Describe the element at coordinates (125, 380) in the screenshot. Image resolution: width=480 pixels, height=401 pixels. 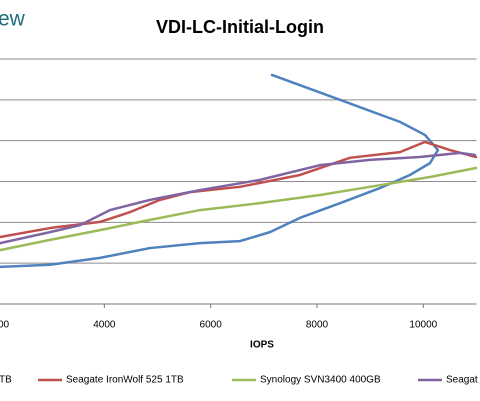
I see `legend-label: Seagate IronWolf 525 1TB` at that location.